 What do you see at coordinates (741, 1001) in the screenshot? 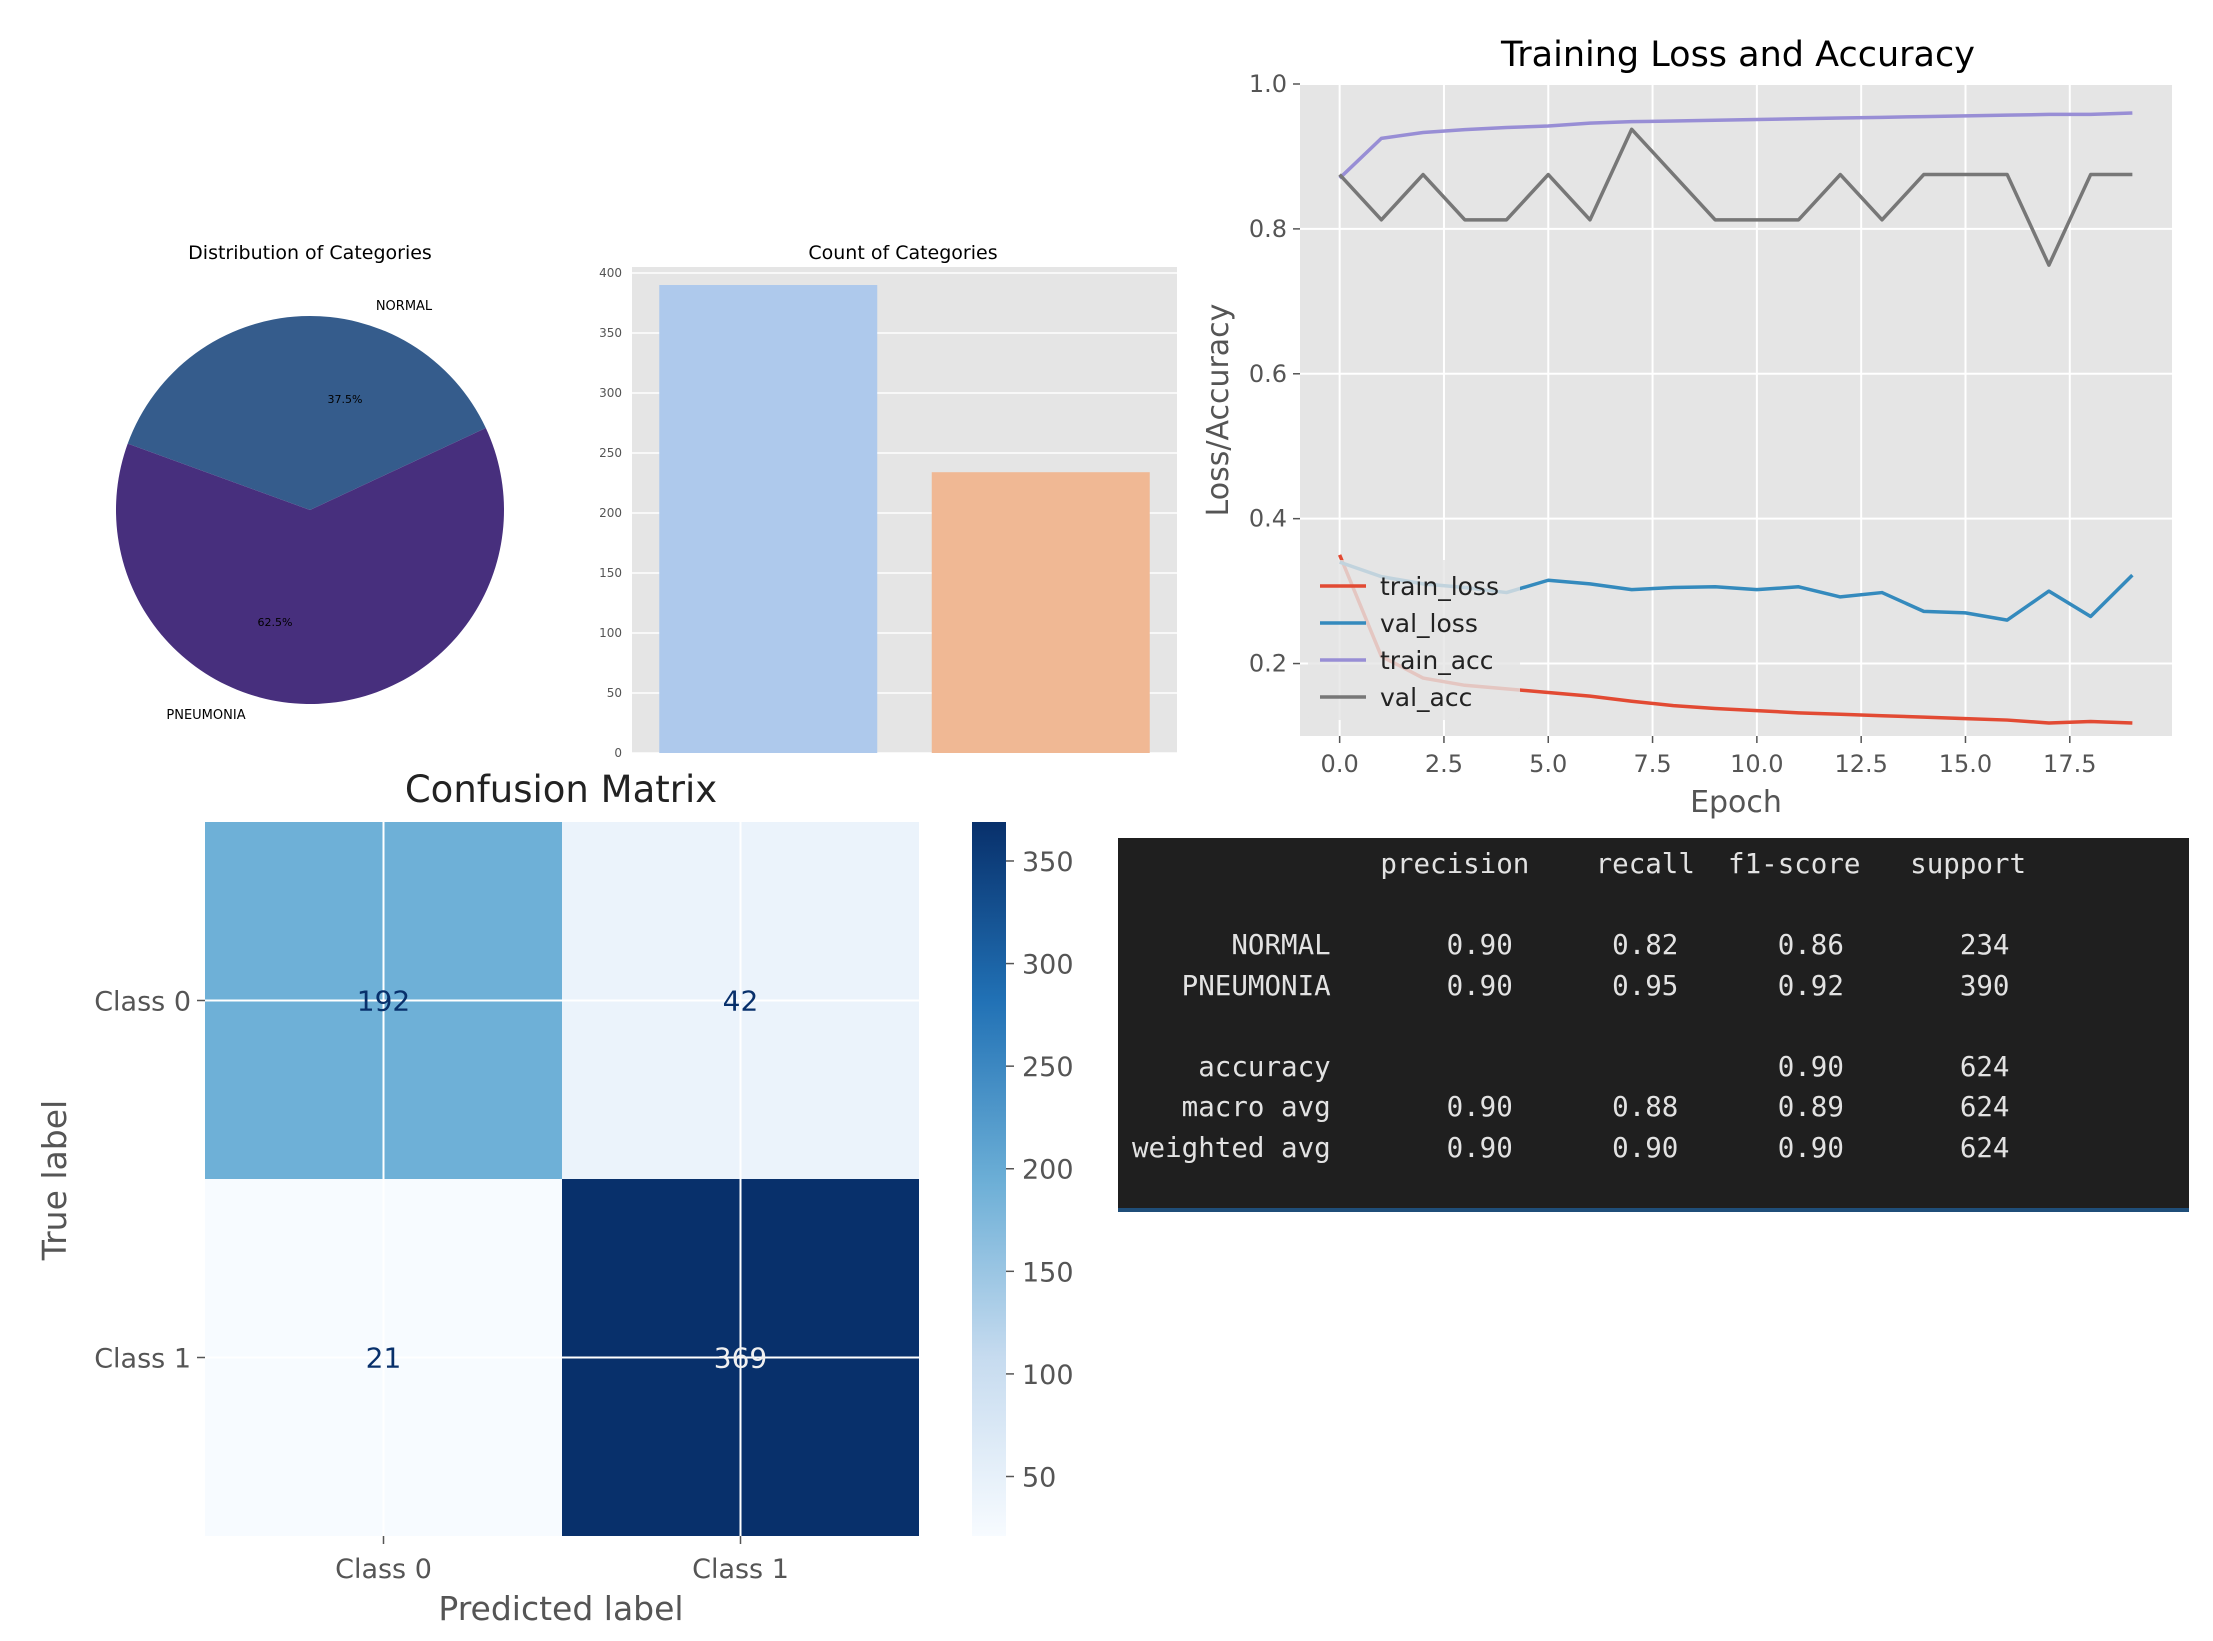
I see `cm-value-0-1: 42` at bounding box center [741, 1001].